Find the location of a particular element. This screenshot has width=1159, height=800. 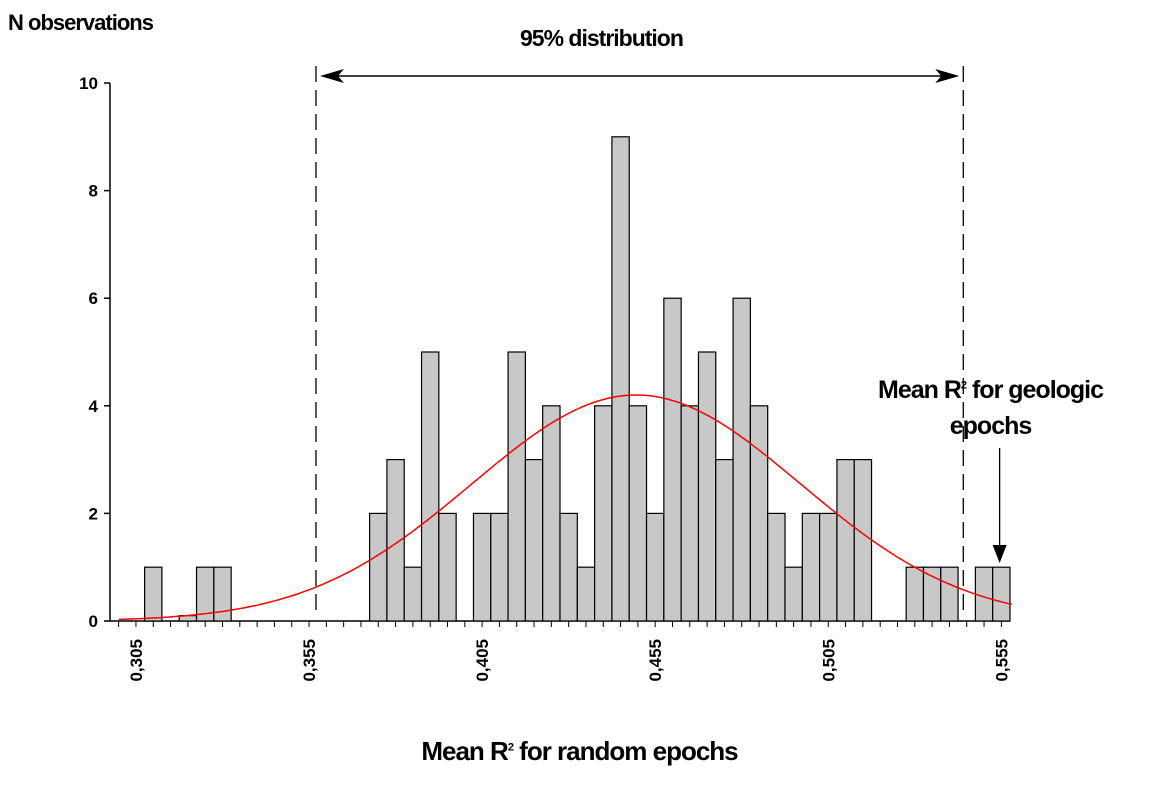

annotation-text: Mean R2 for geologic epochs is located at coordinates (991, 408).